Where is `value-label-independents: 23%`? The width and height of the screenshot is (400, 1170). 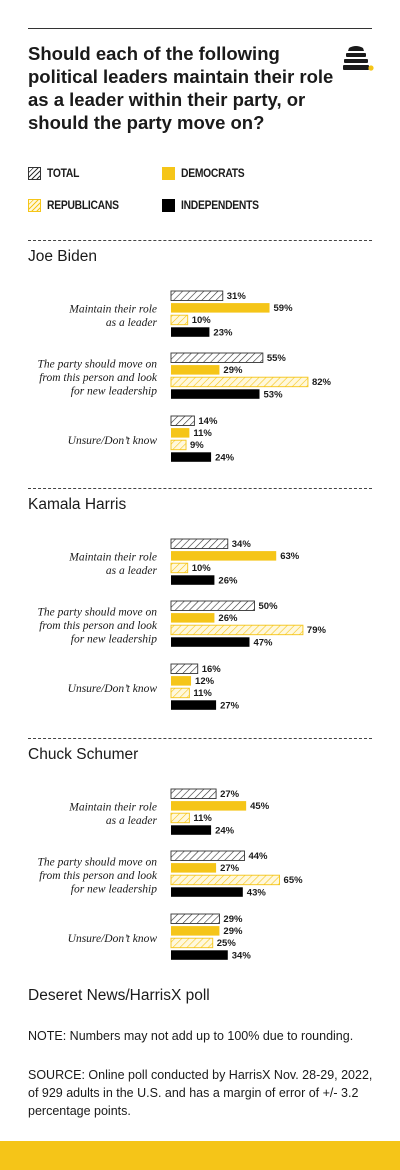 value-label-independents: 23% is located at coordinates (223, 332).